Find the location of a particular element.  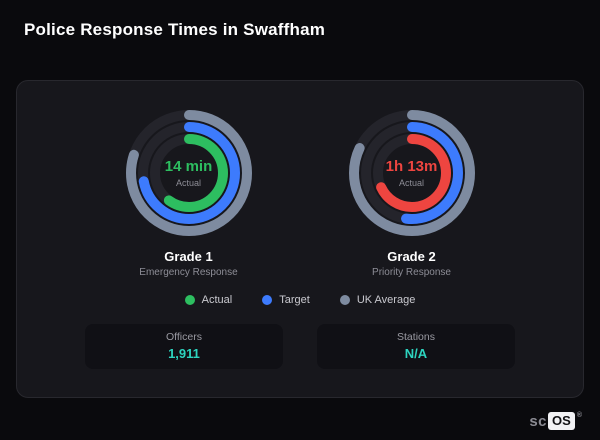

gauge-grade-1: 14 min Actual Grade 1 Emergency Response is located at coordinates (189, 192).